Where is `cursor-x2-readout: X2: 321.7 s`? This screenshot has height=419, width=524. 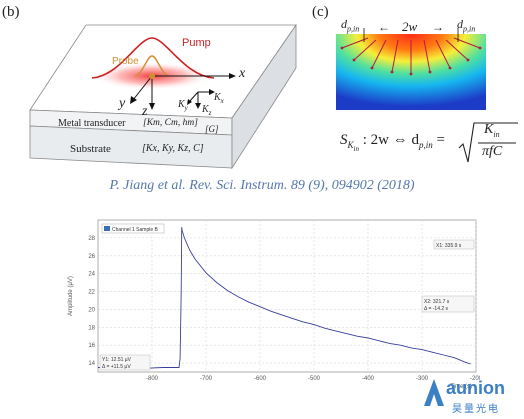
cursor-x2-readout: X2: 321.7 s is located at coordinates (437, 302).